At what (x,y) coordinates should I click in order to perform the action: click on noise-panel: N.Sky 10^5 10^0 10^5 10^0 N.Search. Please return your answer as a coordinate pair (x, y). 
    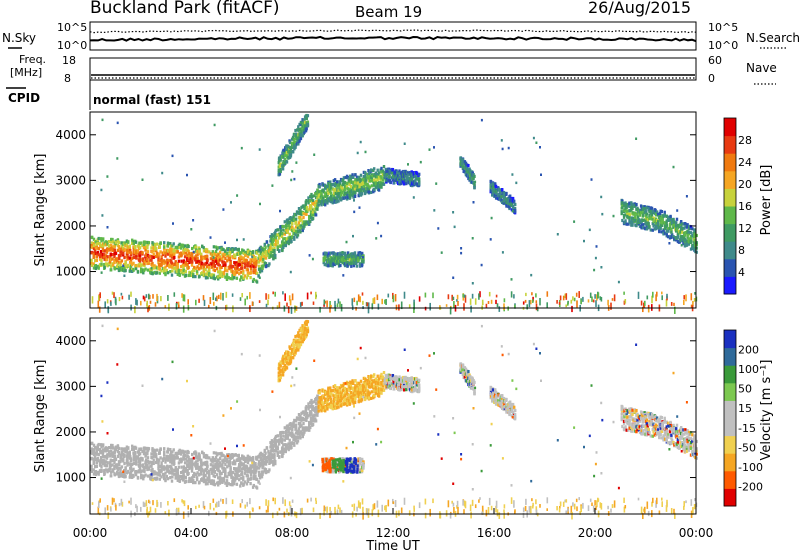
    Looking at the image, I should click on (401, 36).